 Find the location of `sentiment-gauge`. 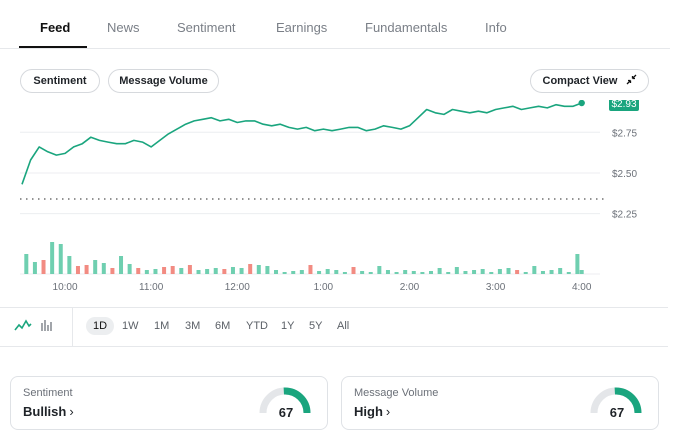

sentiment-gauge is located at coordinates (285, 400).